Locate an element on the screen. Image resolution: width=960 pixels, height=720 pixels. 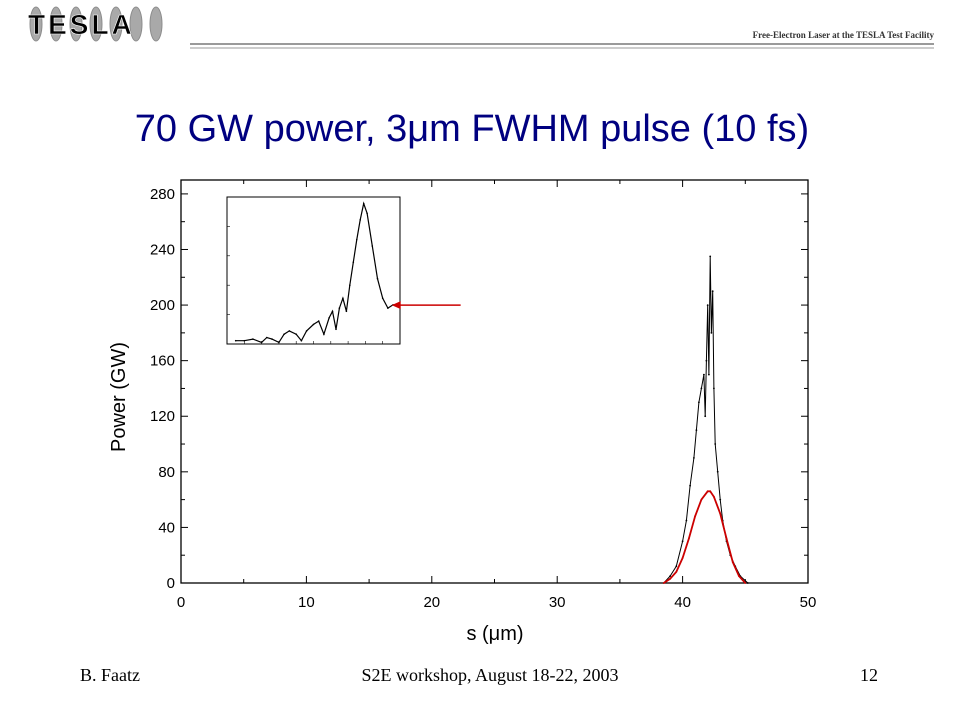
inset-frame is located at coordinates (313, 270).